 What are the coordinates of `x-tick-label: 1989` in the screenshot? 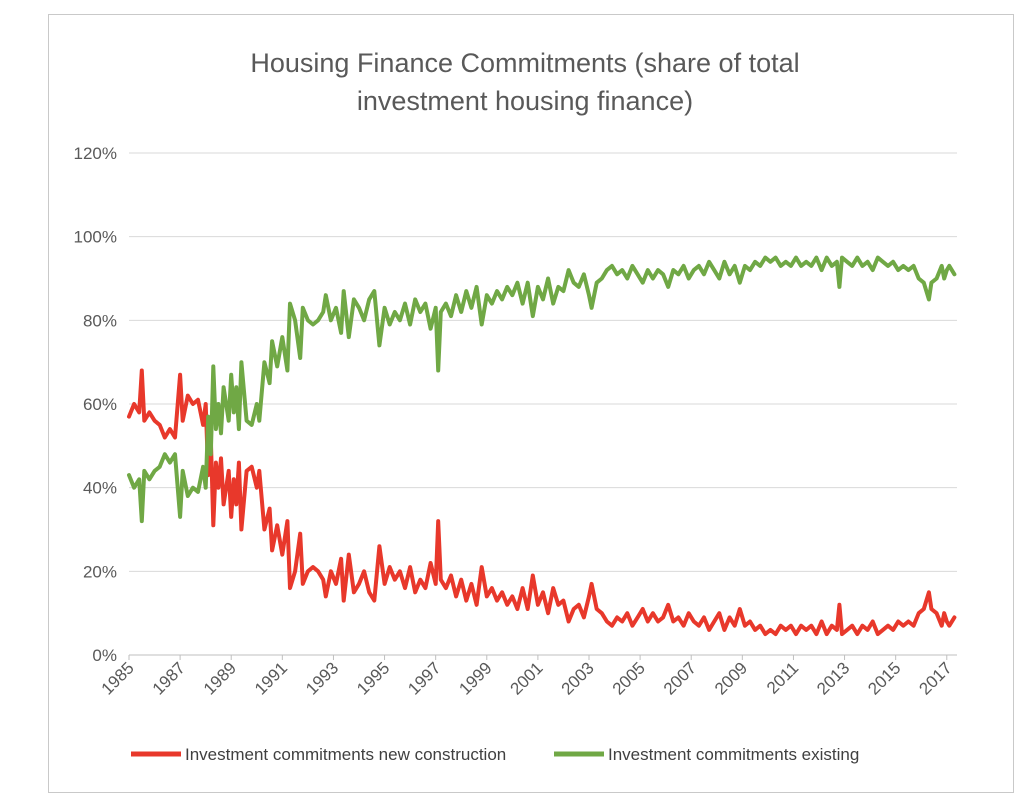 It's located at (220, 678).